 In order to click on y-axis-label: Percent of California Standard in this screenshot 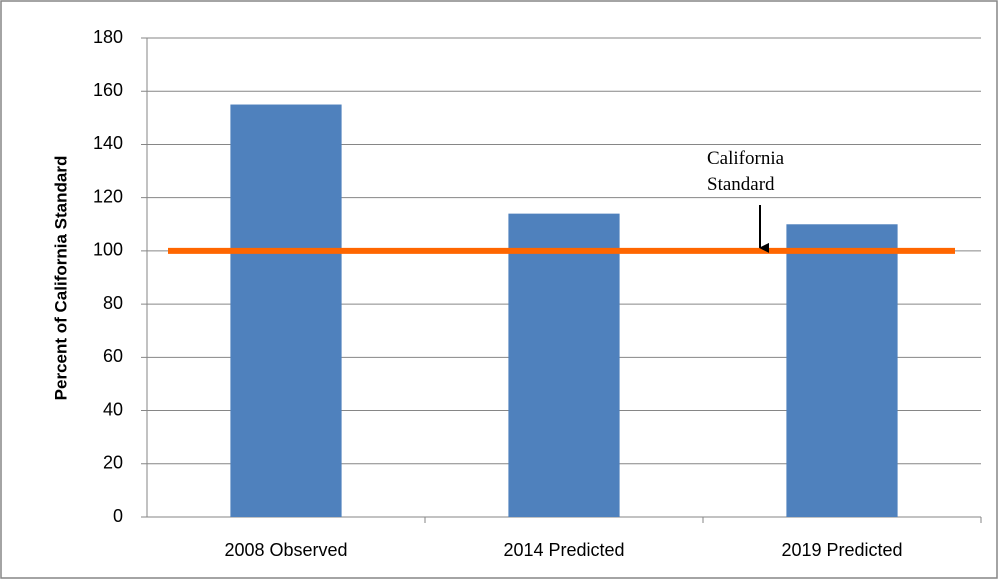, I will do `click(60, 278)`.